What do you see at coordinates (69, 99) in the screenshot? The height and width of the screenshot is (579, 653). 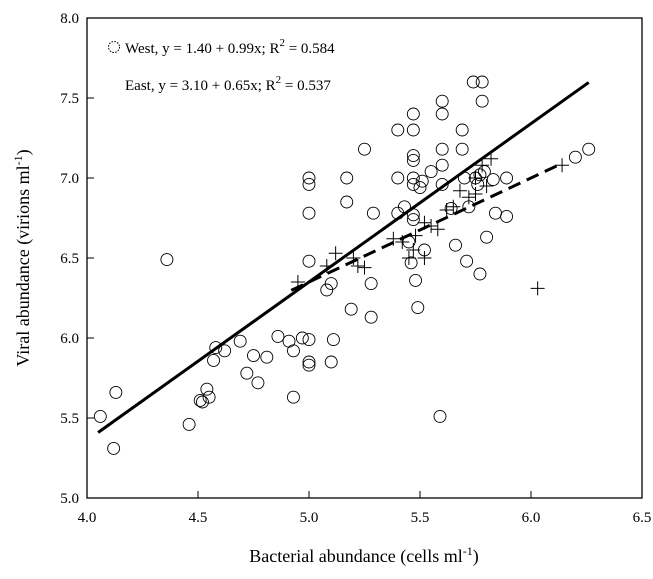 I see `y-tick-label: 7.5` at bounding box center [69, 99].